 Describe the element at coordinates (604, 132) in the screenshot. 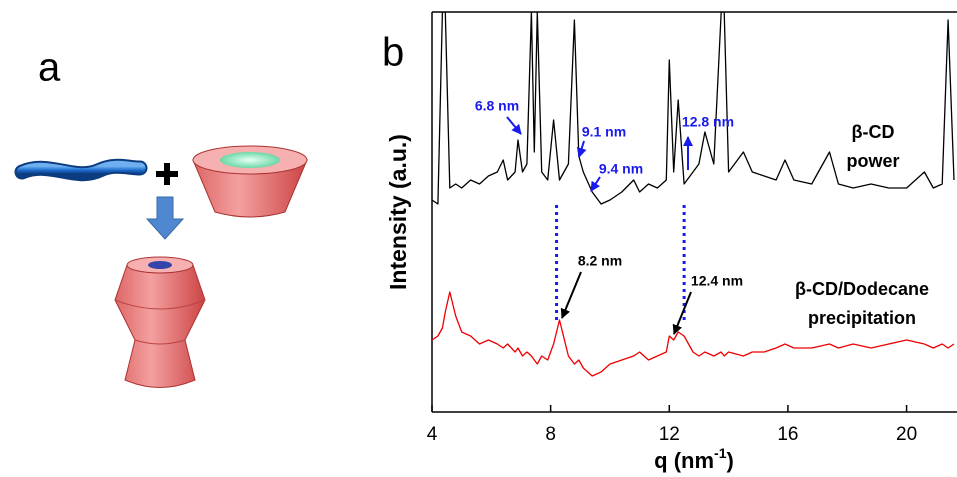

I see `annotation: 9.1 nm` at that location.